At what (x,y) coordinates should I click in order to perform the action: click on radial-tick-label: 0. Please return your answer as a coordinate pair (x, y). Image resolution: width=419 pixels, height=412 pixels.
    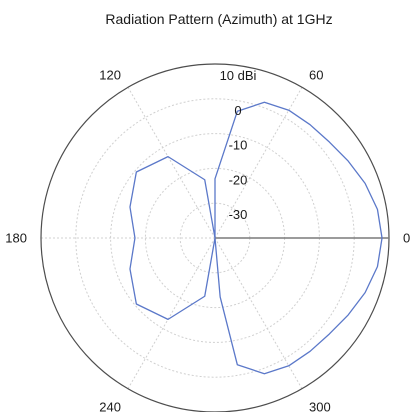
    Looking at the image, I should click on (237, 110).